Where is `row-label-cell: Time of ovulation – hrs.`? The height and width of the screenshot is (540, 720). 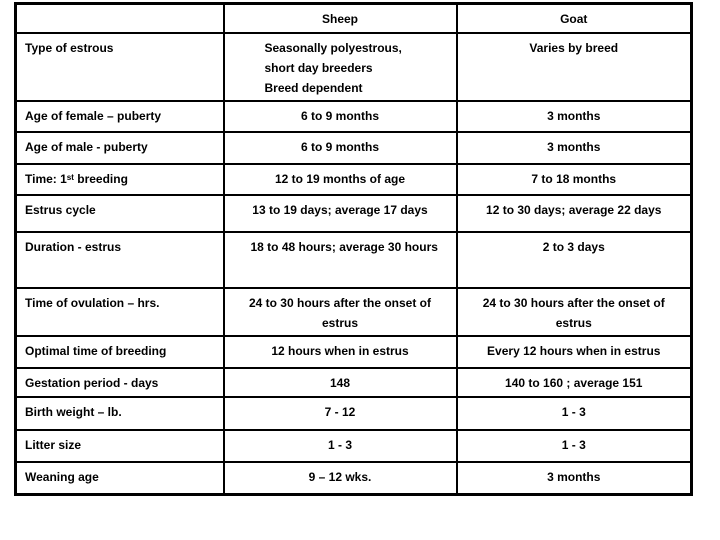 row-label-cell: Time of ovulation – hrs. is located at coordinates (119, 311).